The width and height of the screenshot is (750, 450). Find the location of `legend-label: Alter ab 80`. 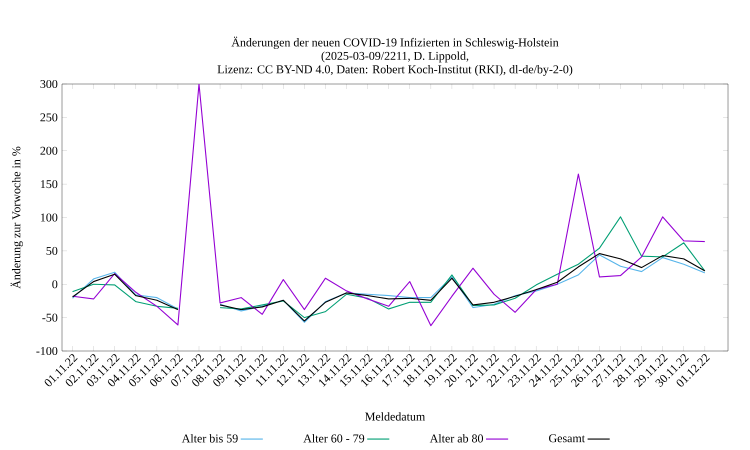

legend-label: Alter ab 80 is located at coordinates (457, 438).